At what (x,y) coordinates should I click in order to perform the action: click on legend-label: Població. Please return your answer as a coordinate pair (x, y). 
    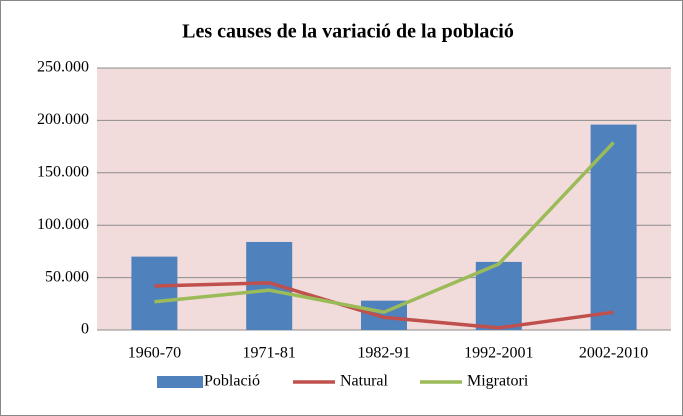
    Looking at the image, I should click on (232, 381).